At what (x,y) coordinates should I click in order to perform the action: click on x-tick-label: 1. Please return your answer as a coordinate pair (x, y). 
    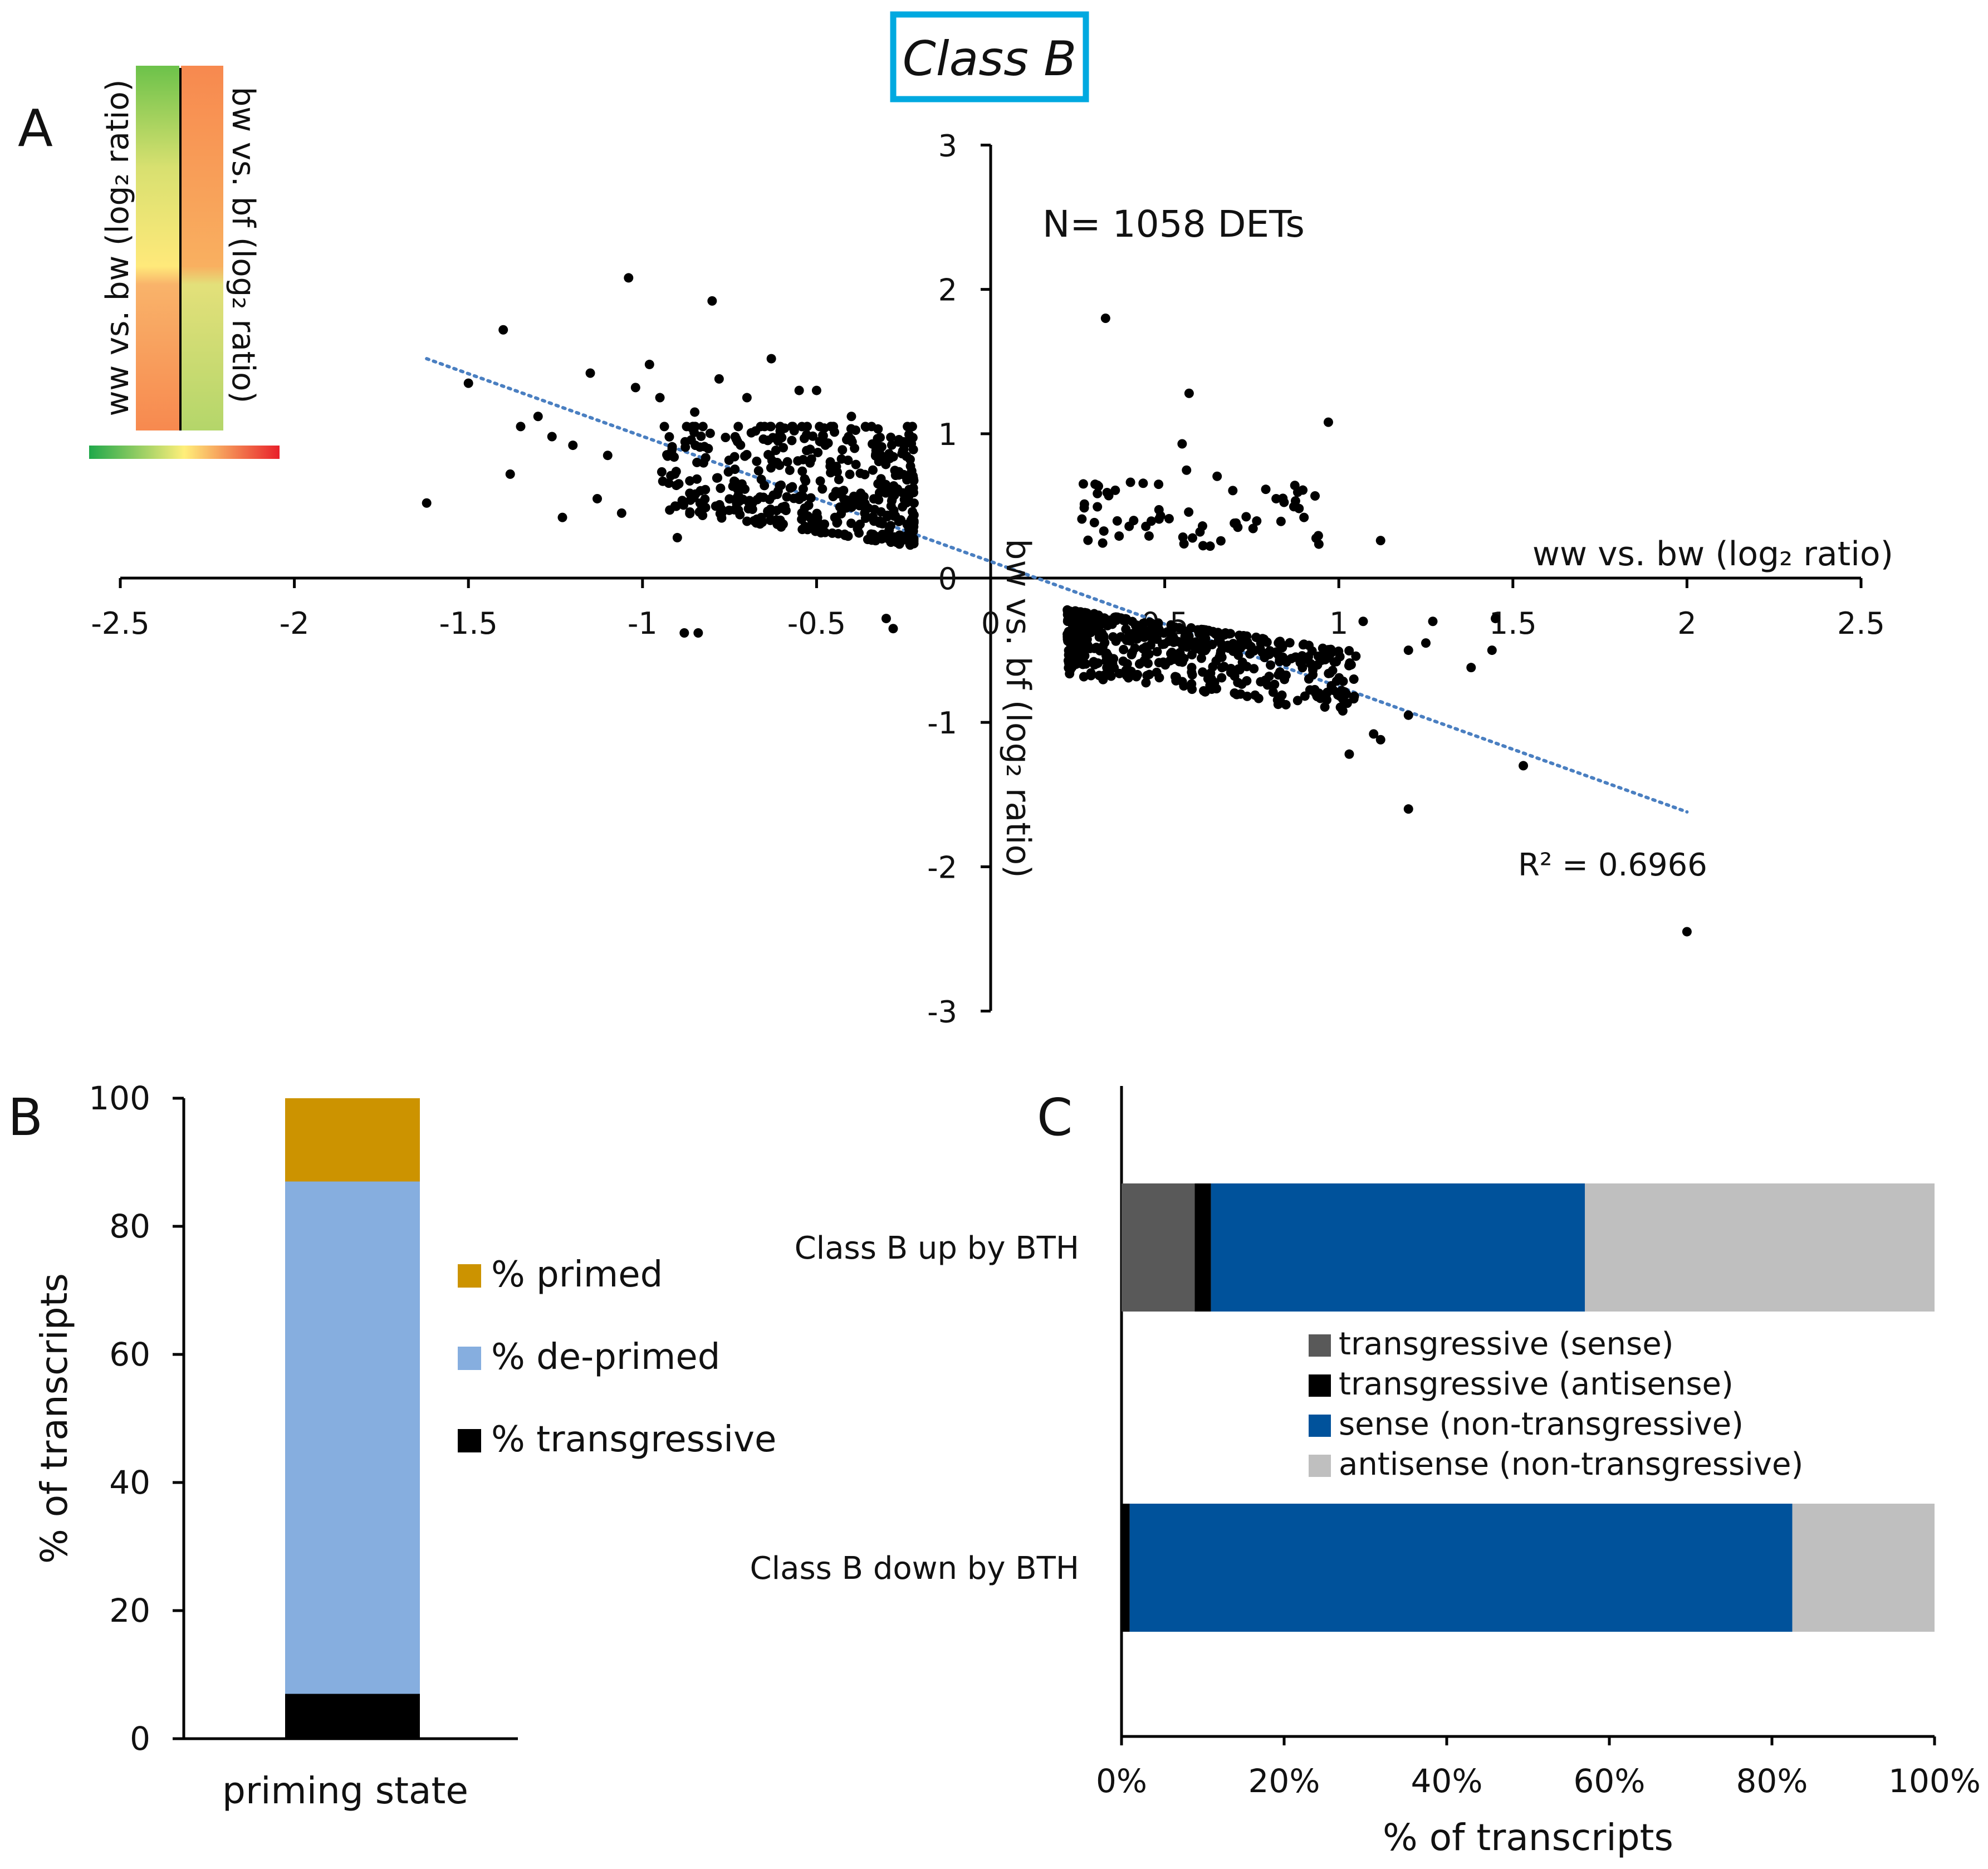
    Looking at the image, I should click on (1338, 624).